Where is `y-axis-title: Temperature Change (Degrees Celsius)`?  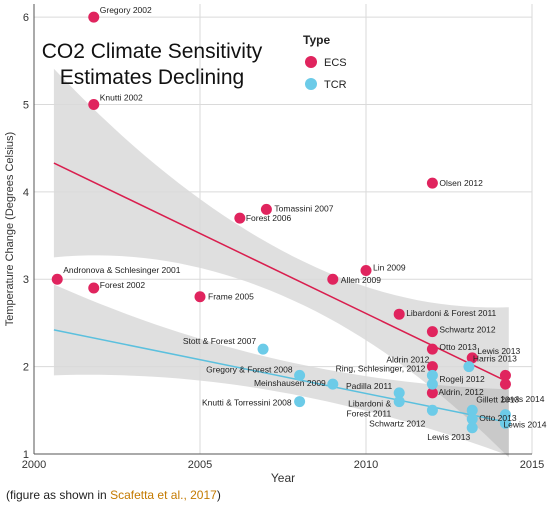 y-axis-title: Temperature Change (Degrees Celsius) is located at coordinates (10, 229).